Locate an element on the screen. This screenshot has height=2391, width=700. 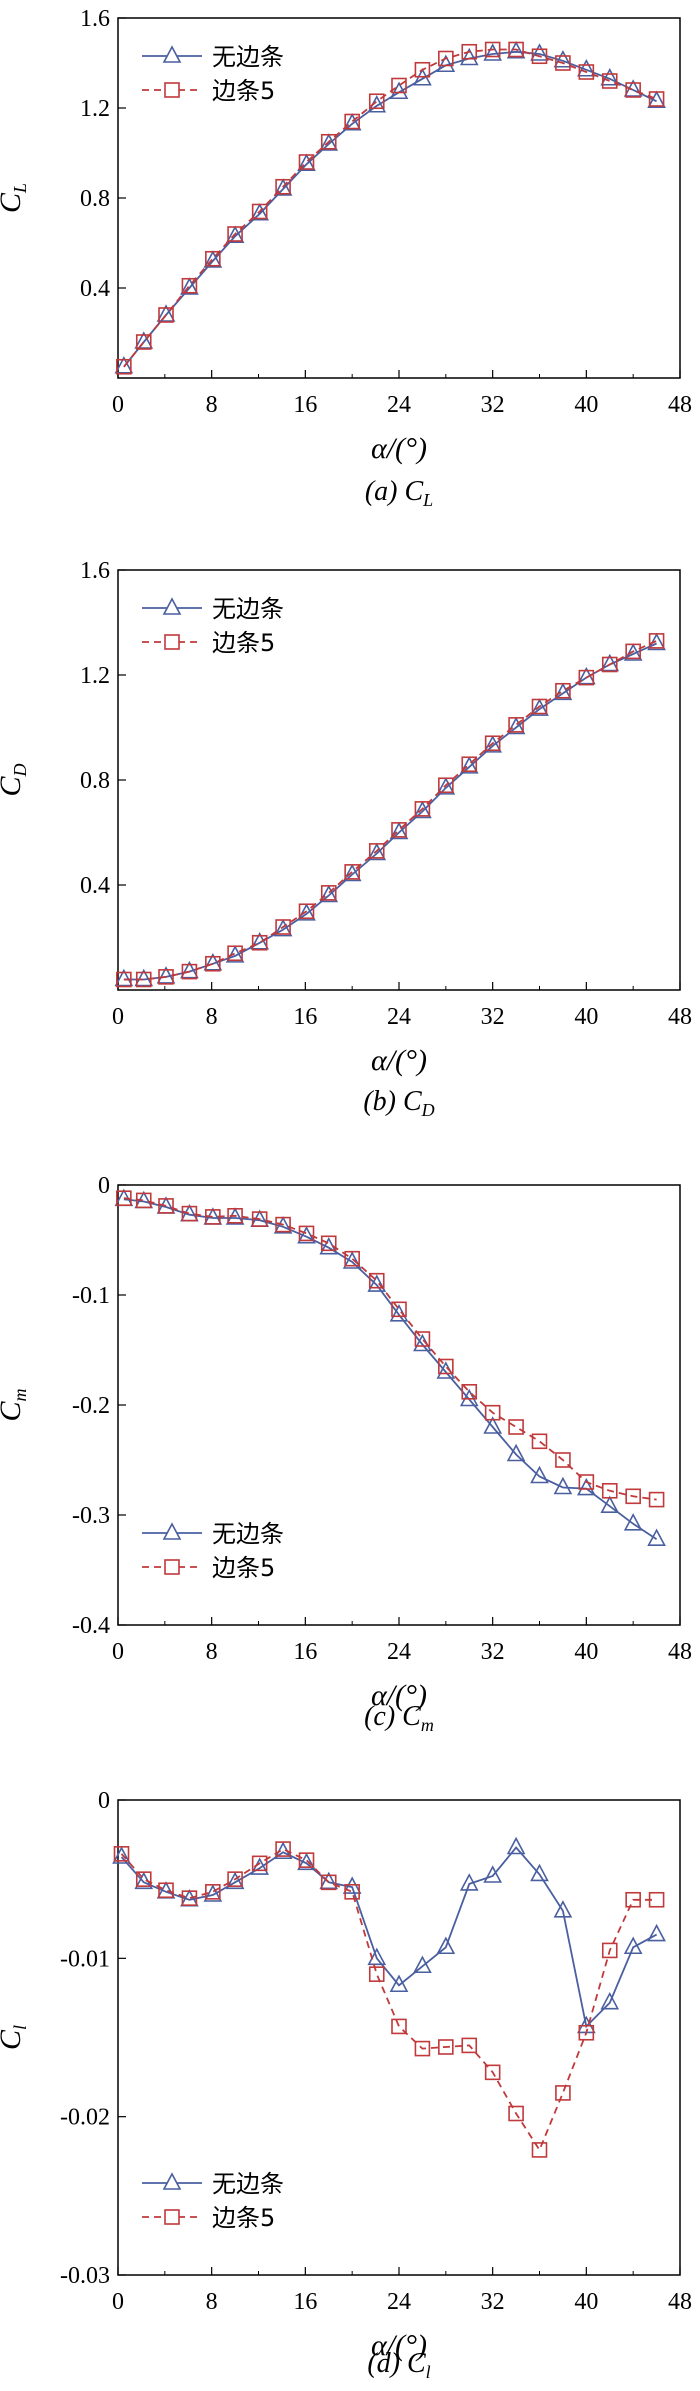
x-tick-label: 0 is located at coordinates (118, 1017).